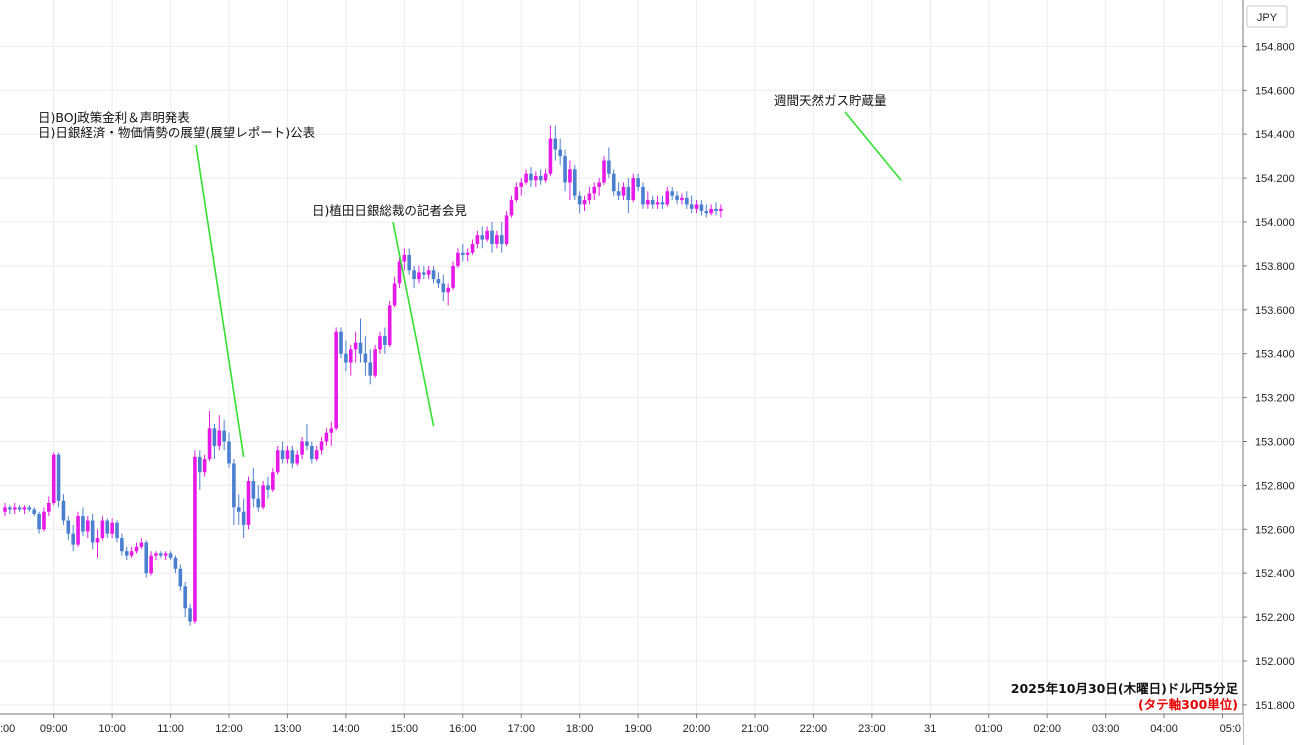 The width and height of the screenshot is (1300, 745). What do you see at coordinates (1275, 267) in the screenshot?
I see `y-tick-label: 153.800` at bounding box center [1275, 267].